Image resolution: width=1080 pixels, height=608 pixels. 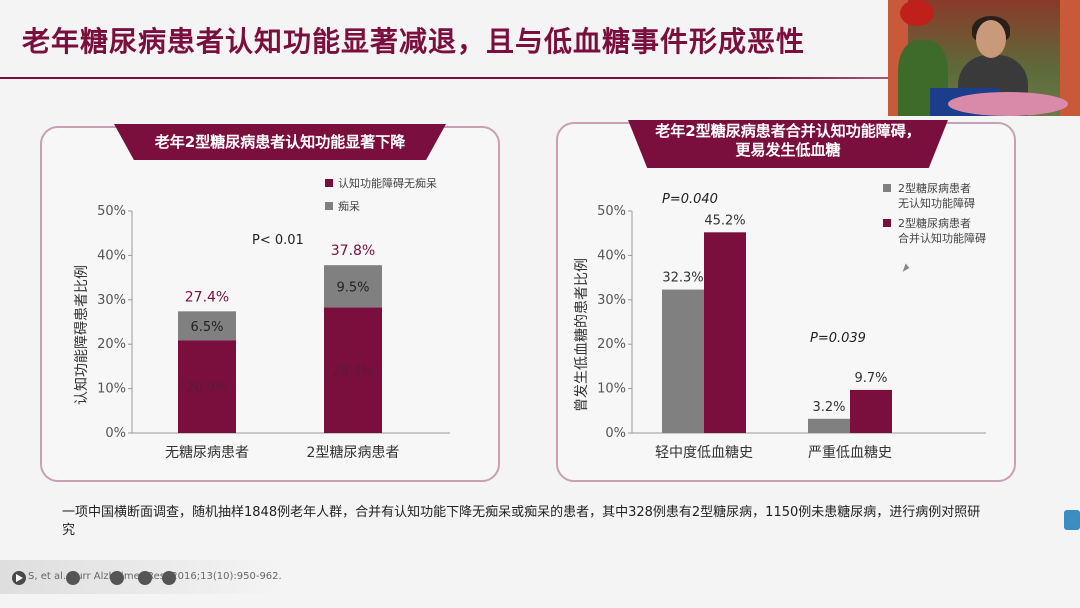 What do you see at coordinates (917, 13) in the screenshot?
I see `lantern-decoration` at bounding box center [917, 13].